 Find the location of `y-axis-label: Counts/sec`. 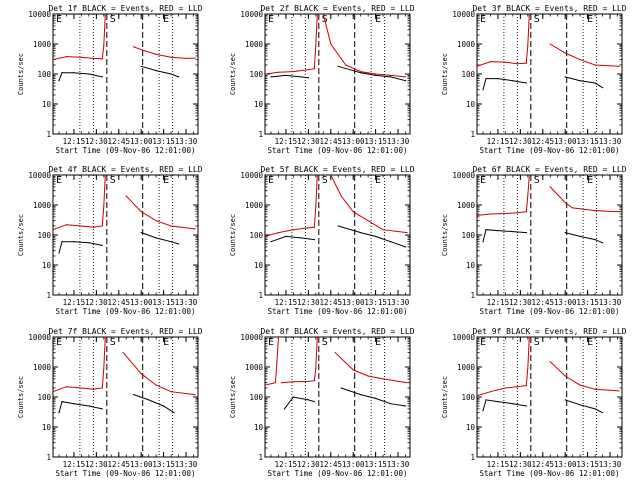

y-axis-label: Counts/sec is located at coordinates (233, 235).